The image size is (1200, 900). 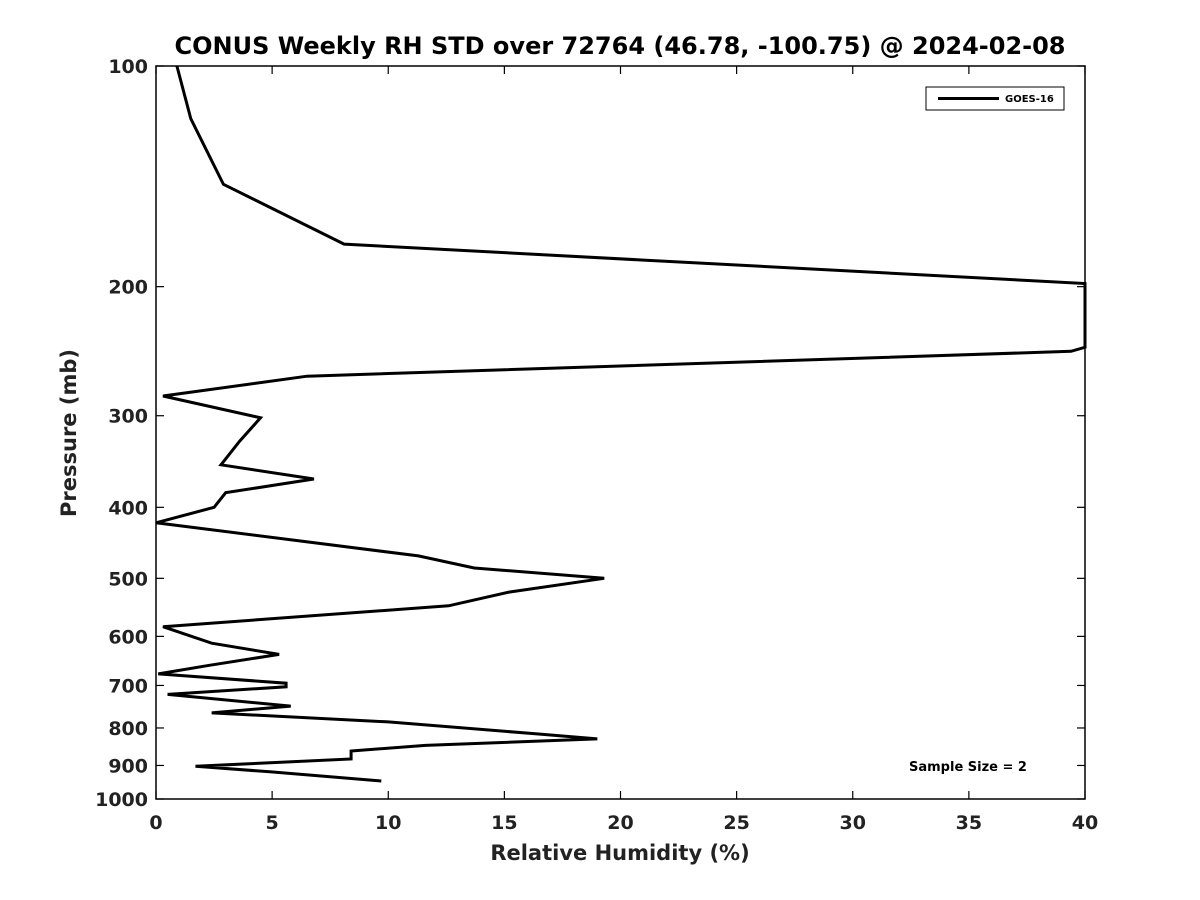 What do you see at coordinates (128, 579) in the screenshot?
I see `y-tick-label: 500` at bounding box center [128, 579].